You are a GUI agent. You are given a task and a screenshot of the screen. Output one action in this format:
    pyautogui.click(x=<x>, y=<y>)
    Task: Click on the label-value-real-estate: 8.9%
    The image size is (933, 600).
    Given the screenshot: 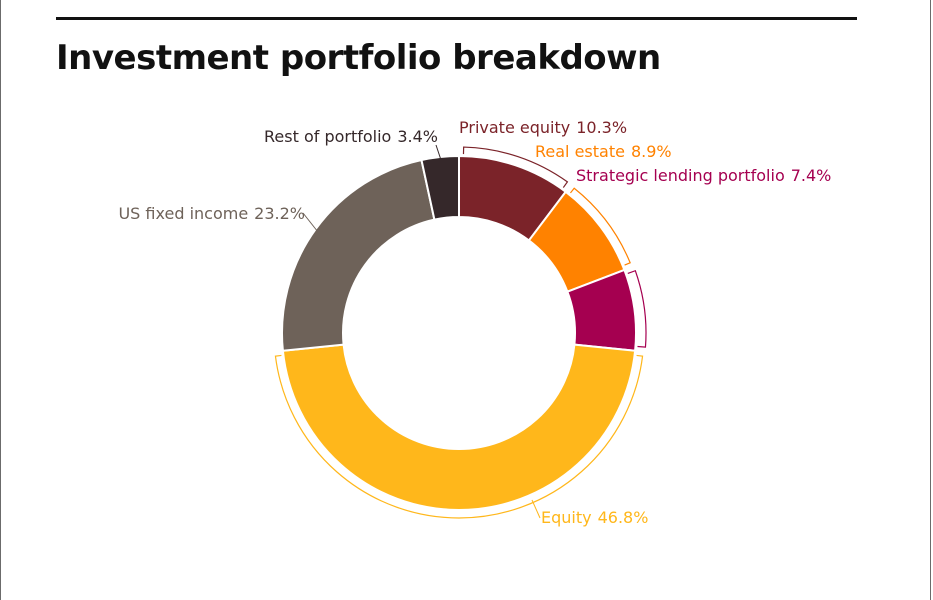 What is the action you would take?
    pyautogui.click(x=651, y=151)
    